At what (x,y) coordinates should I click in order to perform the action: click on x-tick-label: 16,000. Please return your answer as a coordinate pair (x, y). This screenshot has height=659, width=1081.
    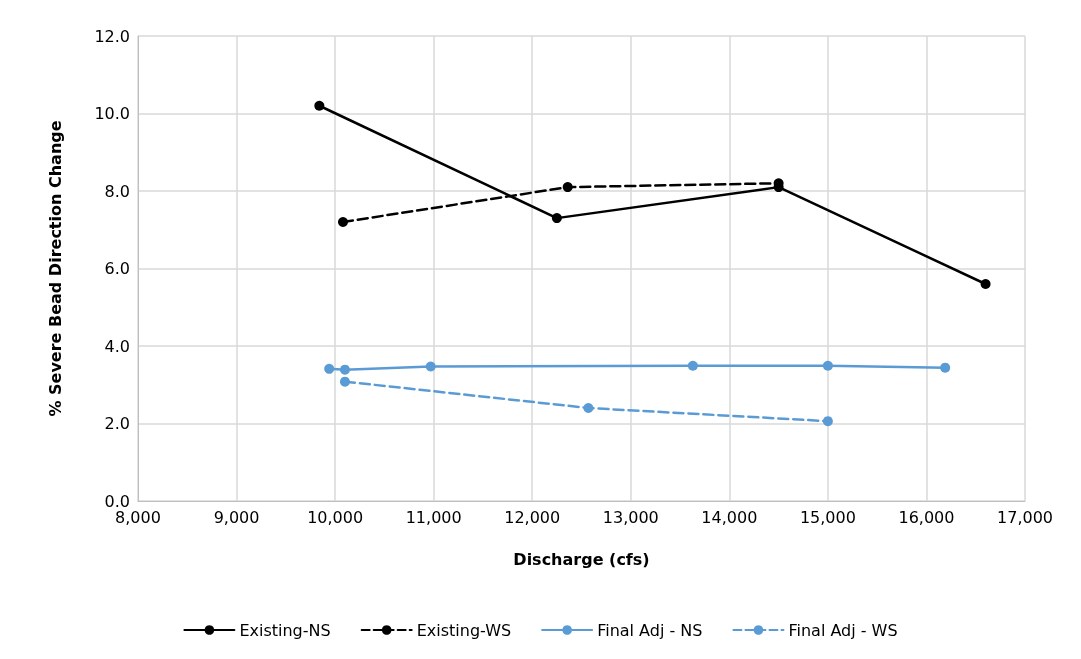
    Looking at the image, I should click on (926, 517).